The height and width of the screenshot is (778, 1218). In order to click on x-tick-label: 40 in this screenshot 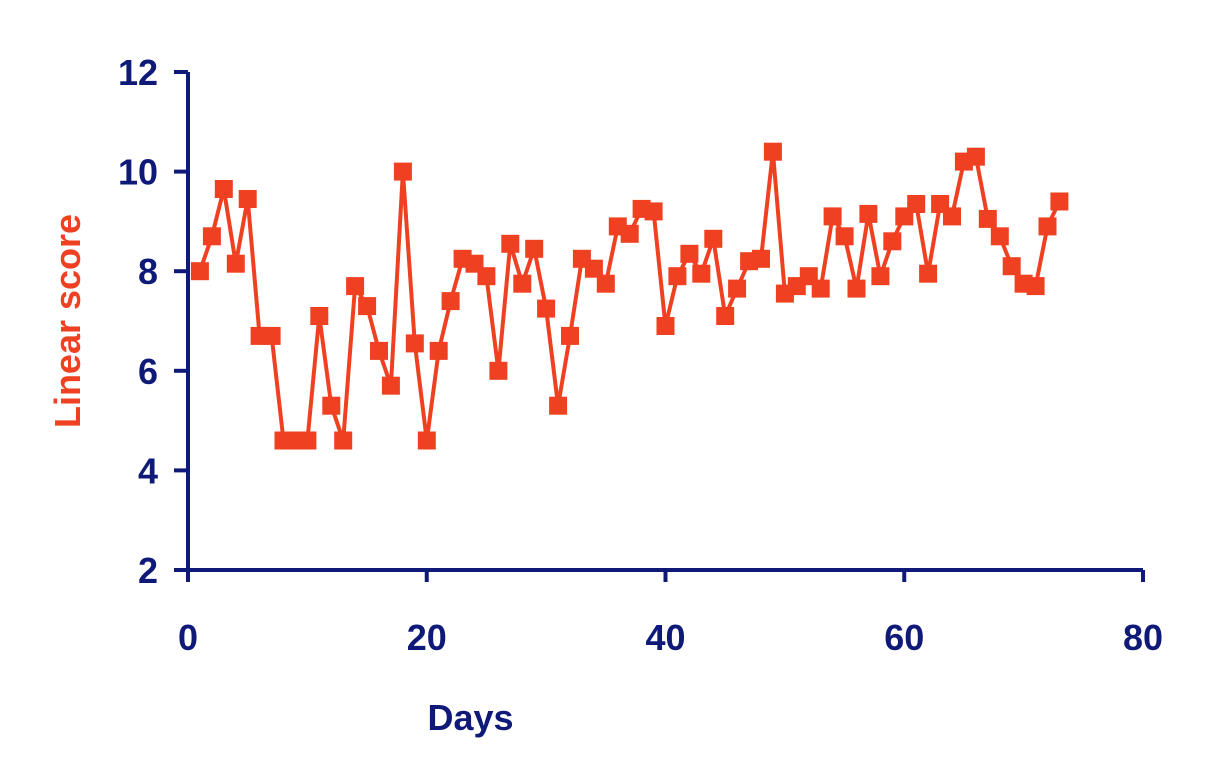, I will do `click(665, 637)`.